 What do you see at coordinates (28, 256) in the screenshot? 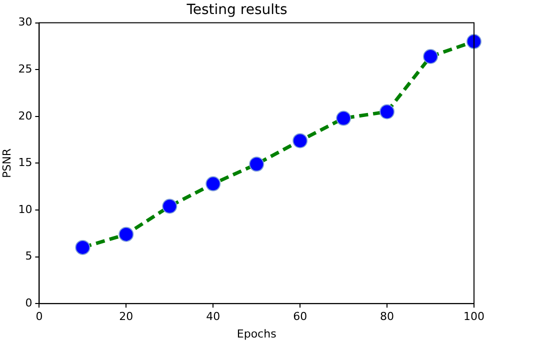
I see `y-tick-label: 5` at bounding box center [28, 256].